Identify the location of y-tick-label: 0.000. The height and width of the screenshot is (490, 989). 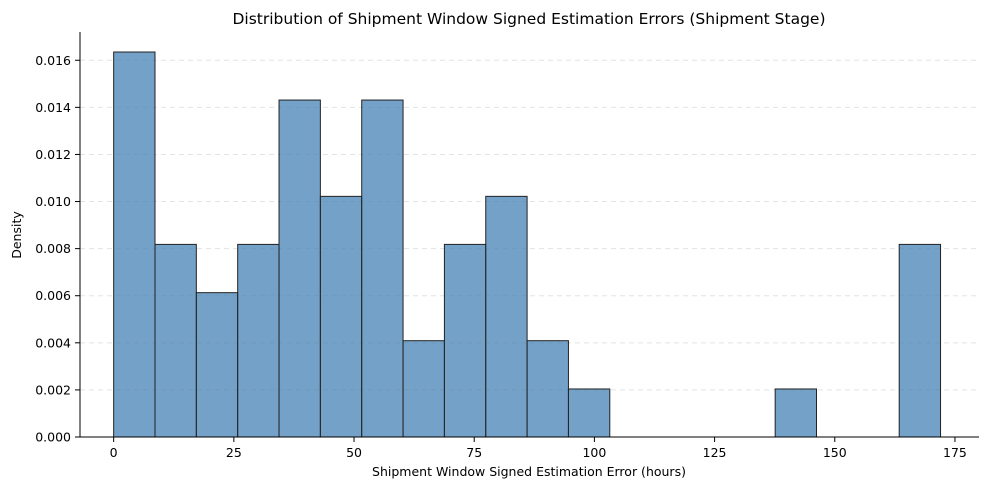
(53, 437).